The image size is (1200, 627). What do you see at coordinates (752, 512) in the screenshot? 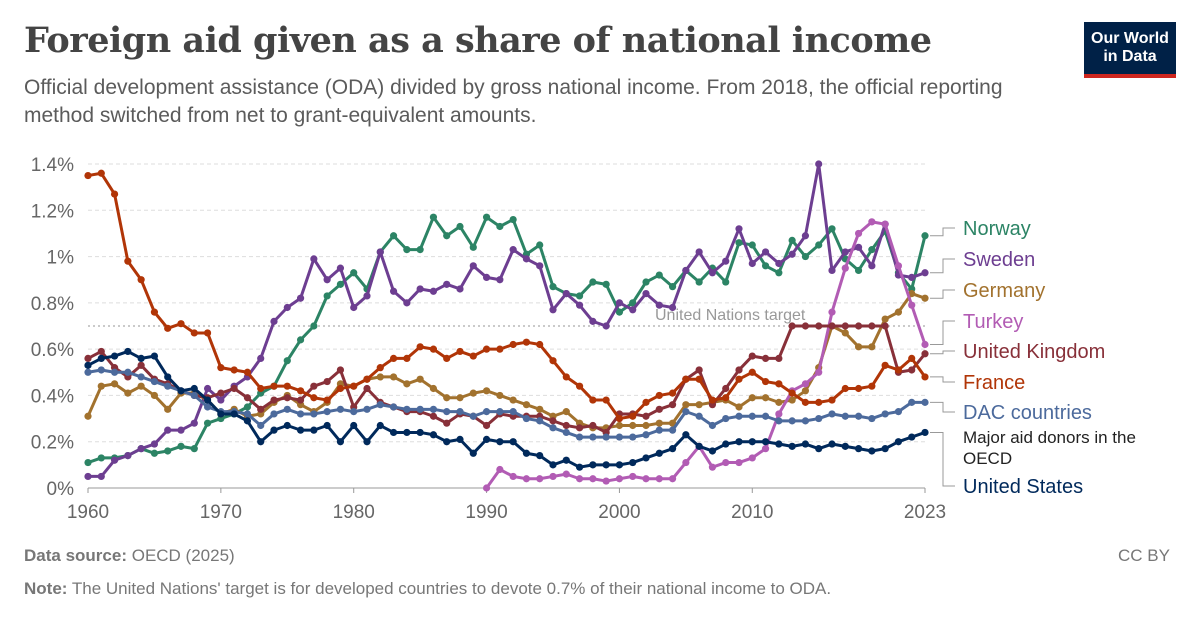
I see `x-tick-label: 2010` at bounding box center [752, 512].